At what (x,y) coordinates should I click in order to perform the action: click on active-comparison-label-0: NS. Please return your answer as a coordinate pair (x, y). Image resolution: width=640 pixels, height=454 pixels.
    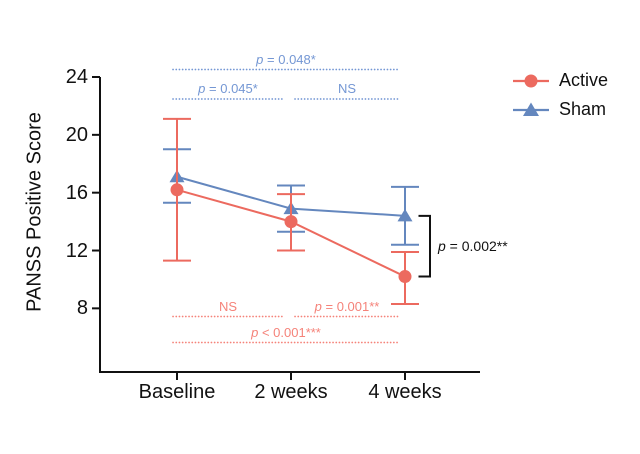
    Looking at the image, I should click on (228, 306).